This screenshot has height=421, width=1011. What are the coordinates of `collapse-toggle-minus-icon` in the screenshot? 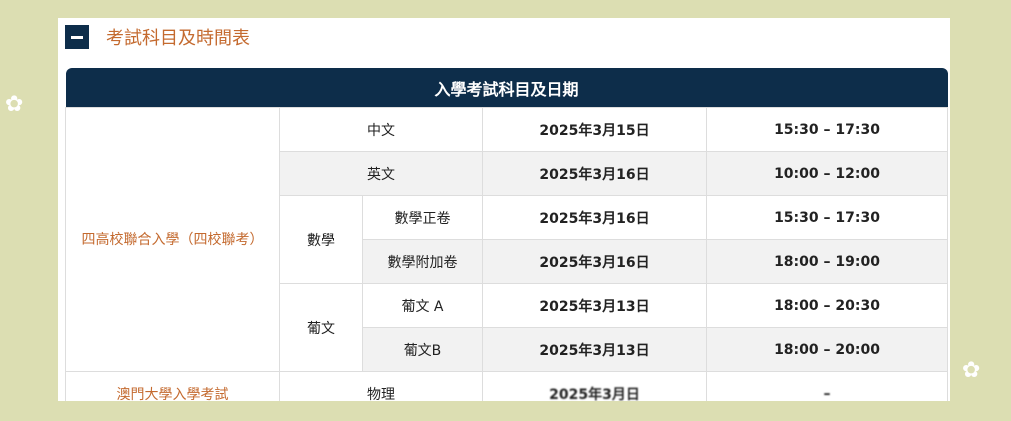 It's located at (77, 37).